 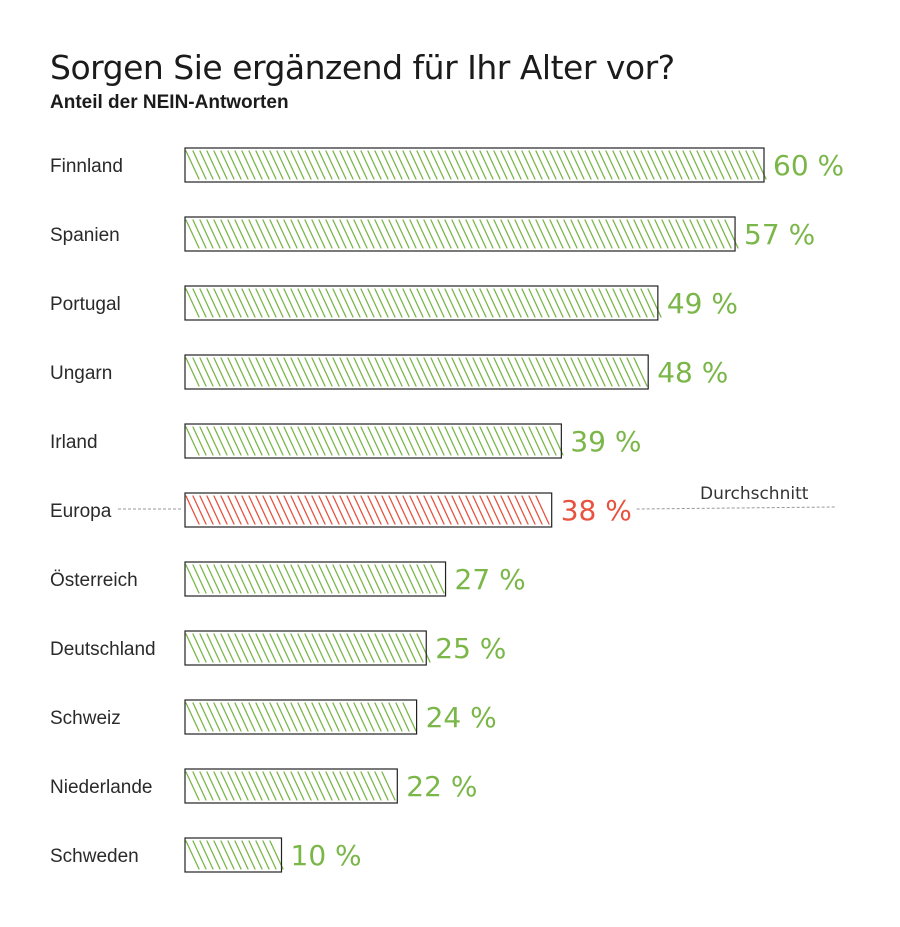 I want to click on bar-outline-irland, so click(x=373, y=441).